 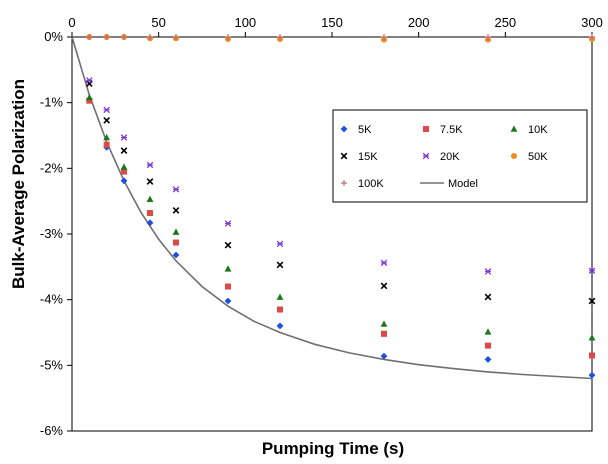 I want to click on legend-label: 50K, so click(x=538, y=157).